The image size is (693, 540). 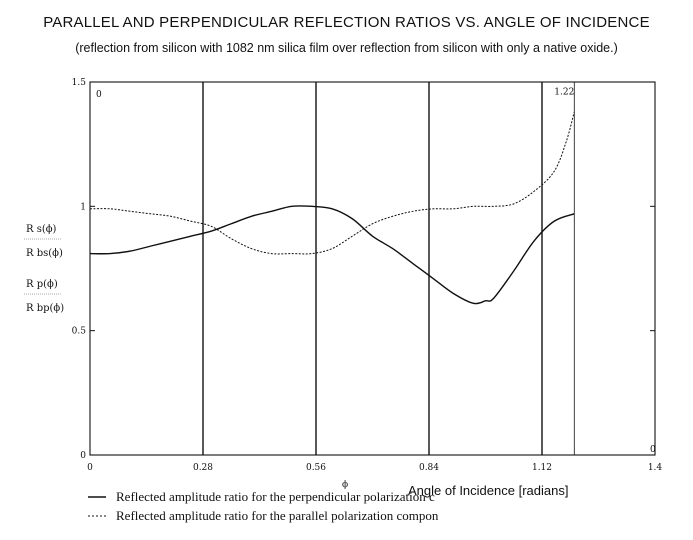 What do you see at coordinates (41, 229) in the screenshot?
I see `ylabel-top-numerator: R s(ϕ)` at bounding box center [41, 229].